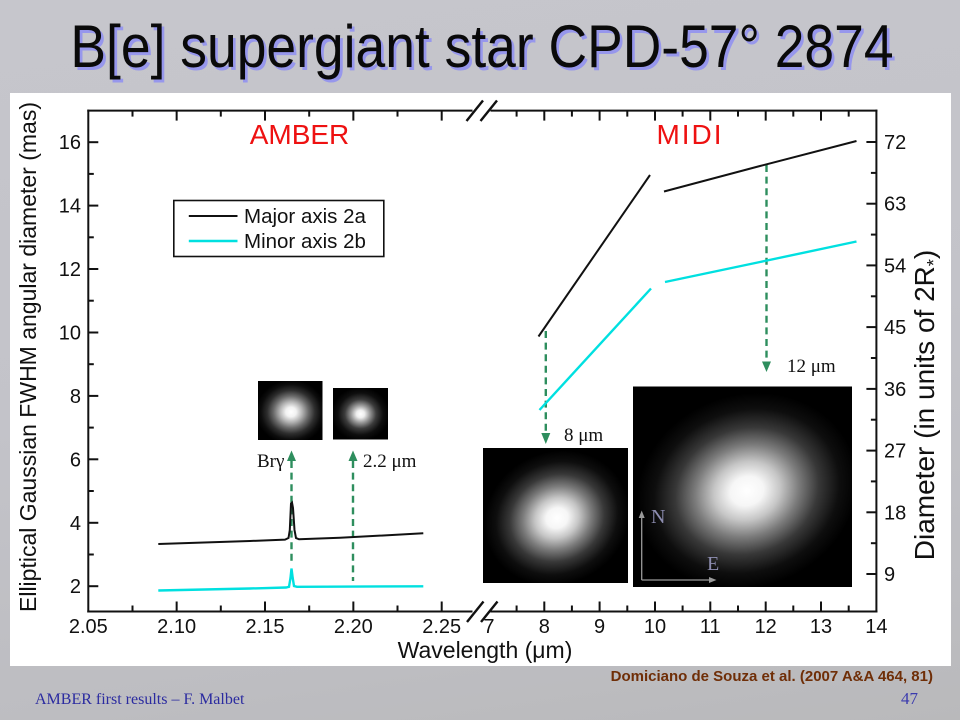 This screenshot has height=720, width=960. What do you see at coordinates (88, 627) in the screenshot?
I see `svg-text: 2.05` at bounding box center [88, 627].